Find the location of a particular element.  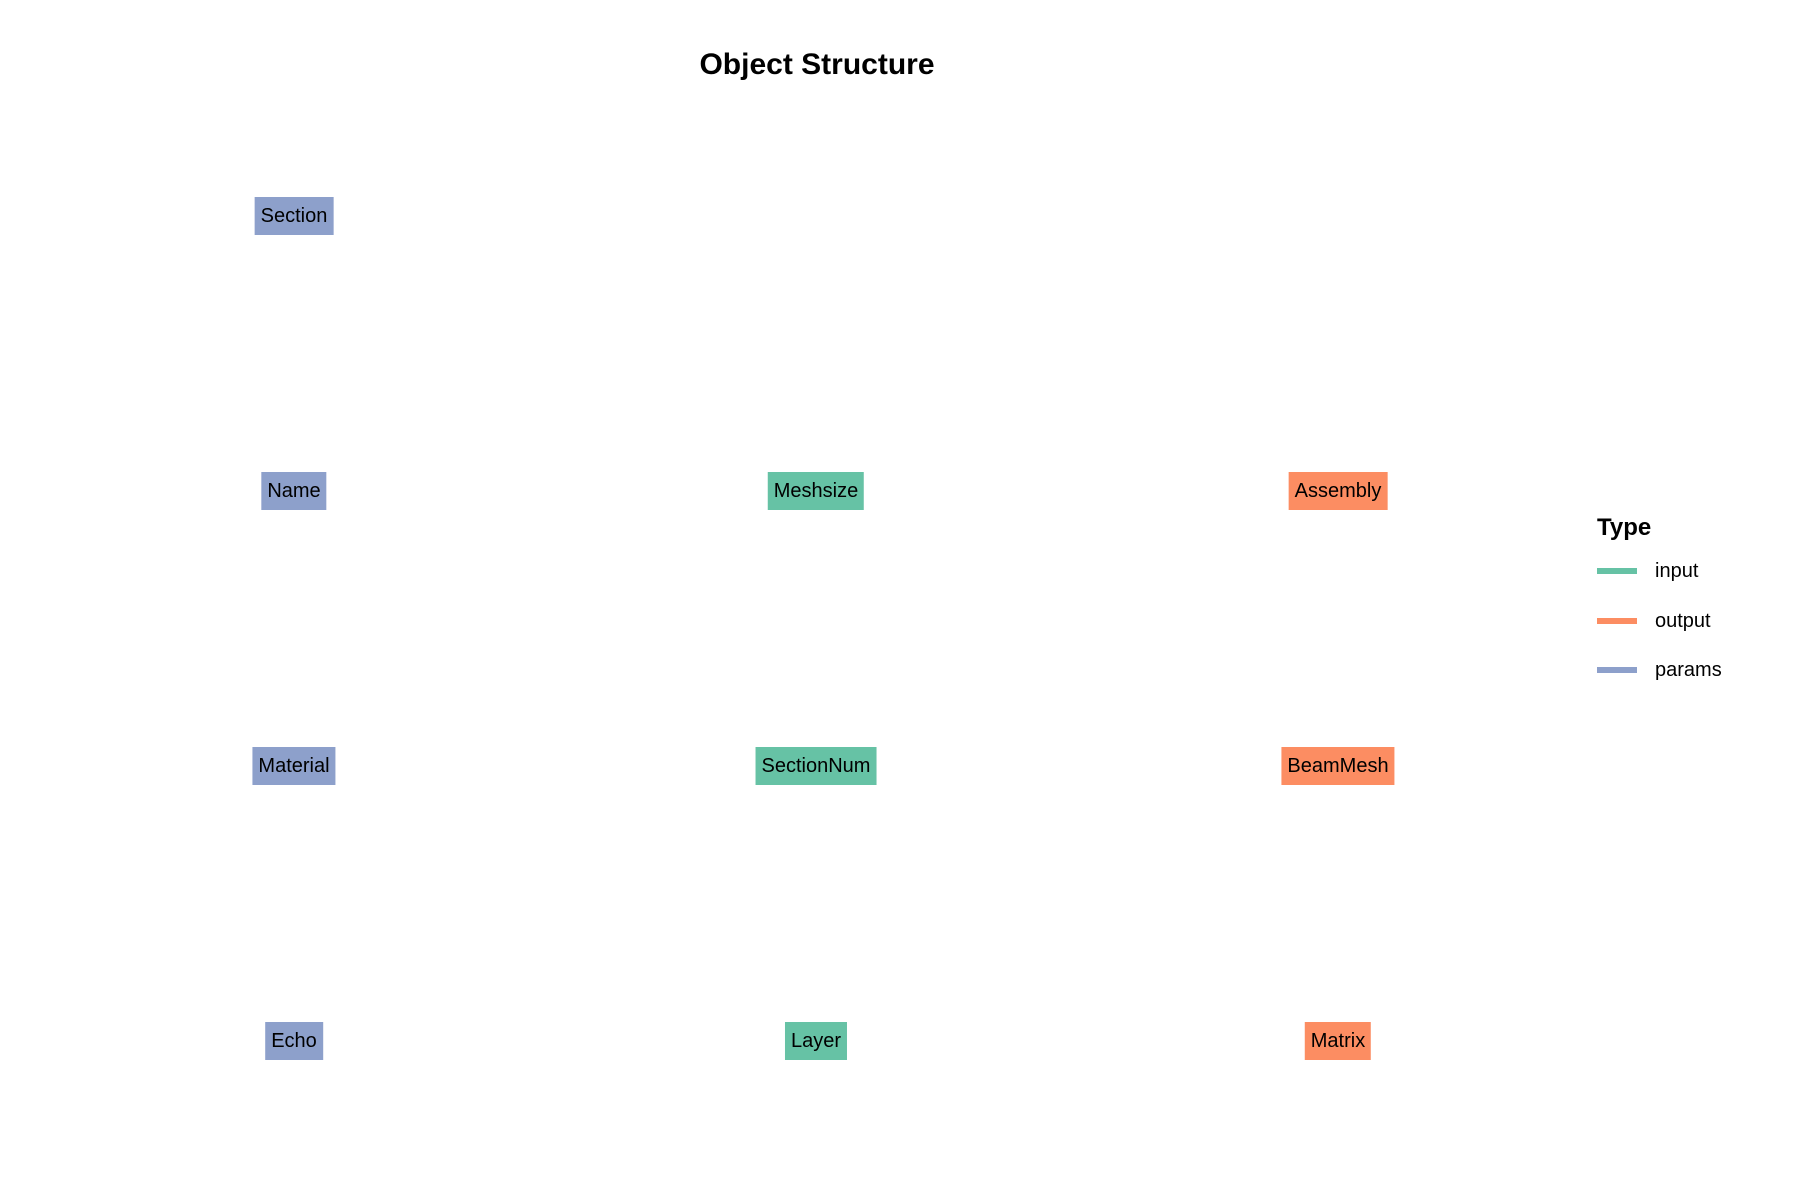

legend-label-params: params is located at coordinates (1688, 670).